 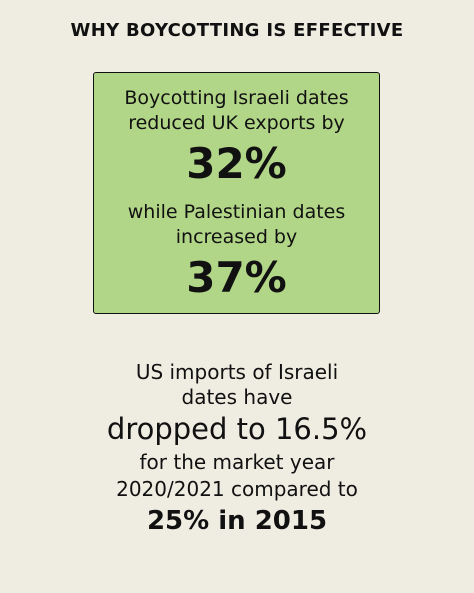 I want to click on us-line-5: 2020/2021 compared to, so click(x=237, y=489).